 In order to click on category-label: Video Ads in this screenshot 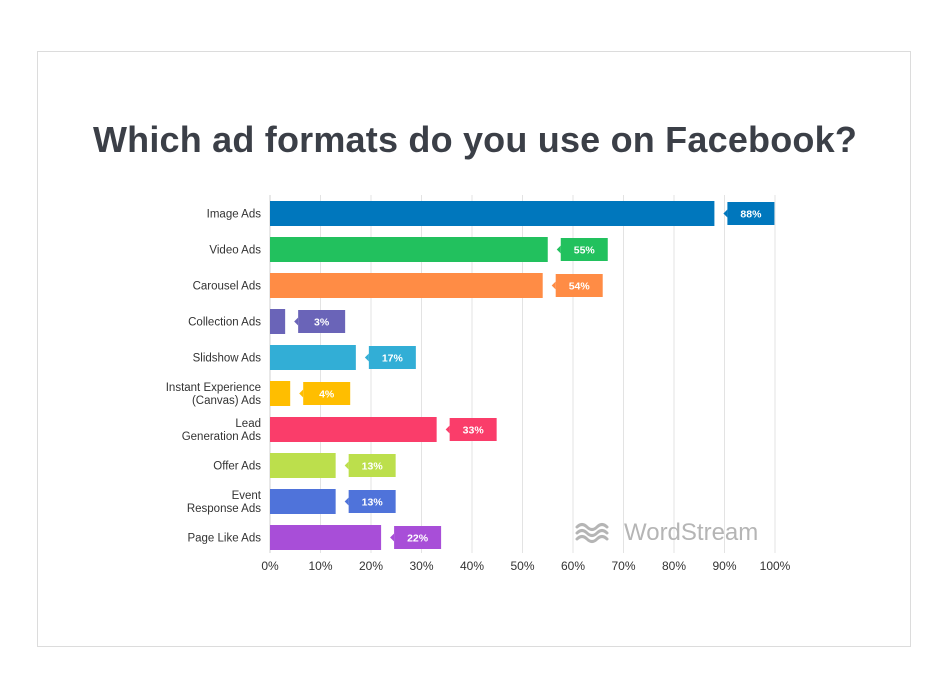, I will do `click(235, 251)`.